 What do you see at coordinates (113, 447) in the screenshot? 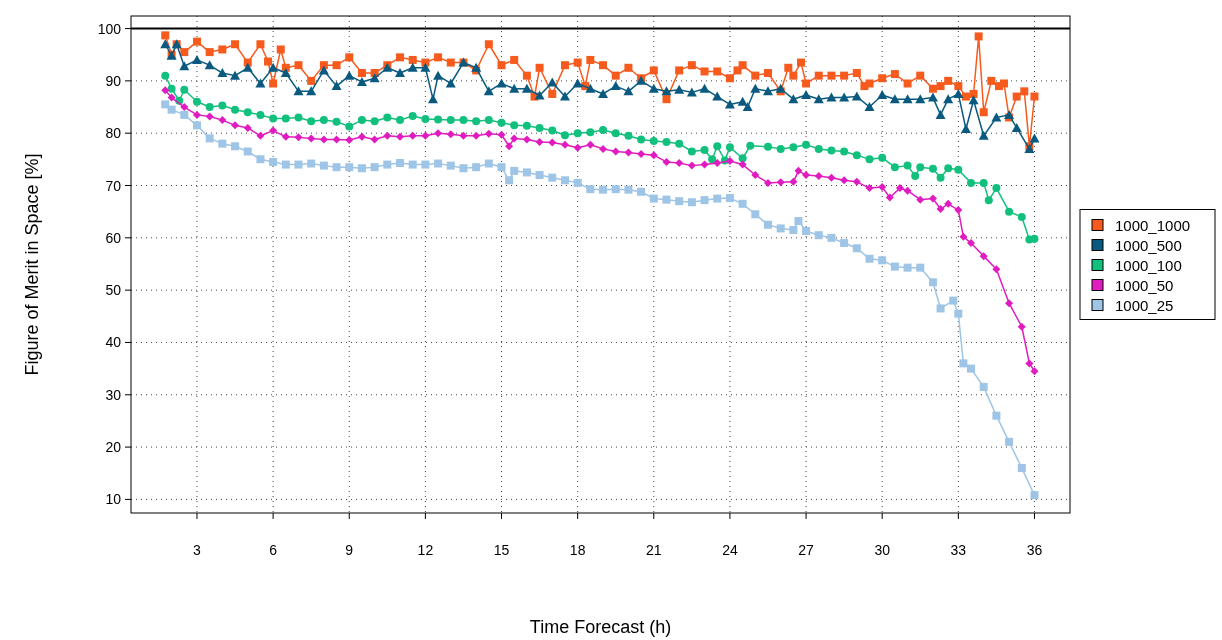
I see `y-tick-label: 20` at bounding box center [113, 447].